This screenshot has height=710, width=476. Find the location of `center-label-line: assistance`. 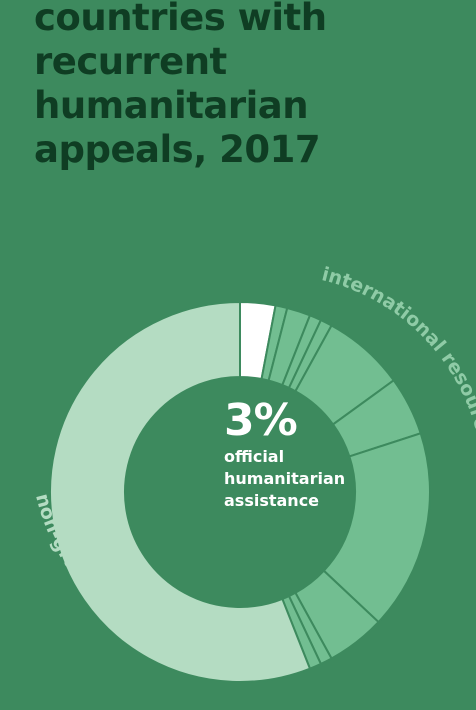

center-label-line: assistance is located at coordinates (272, 500).